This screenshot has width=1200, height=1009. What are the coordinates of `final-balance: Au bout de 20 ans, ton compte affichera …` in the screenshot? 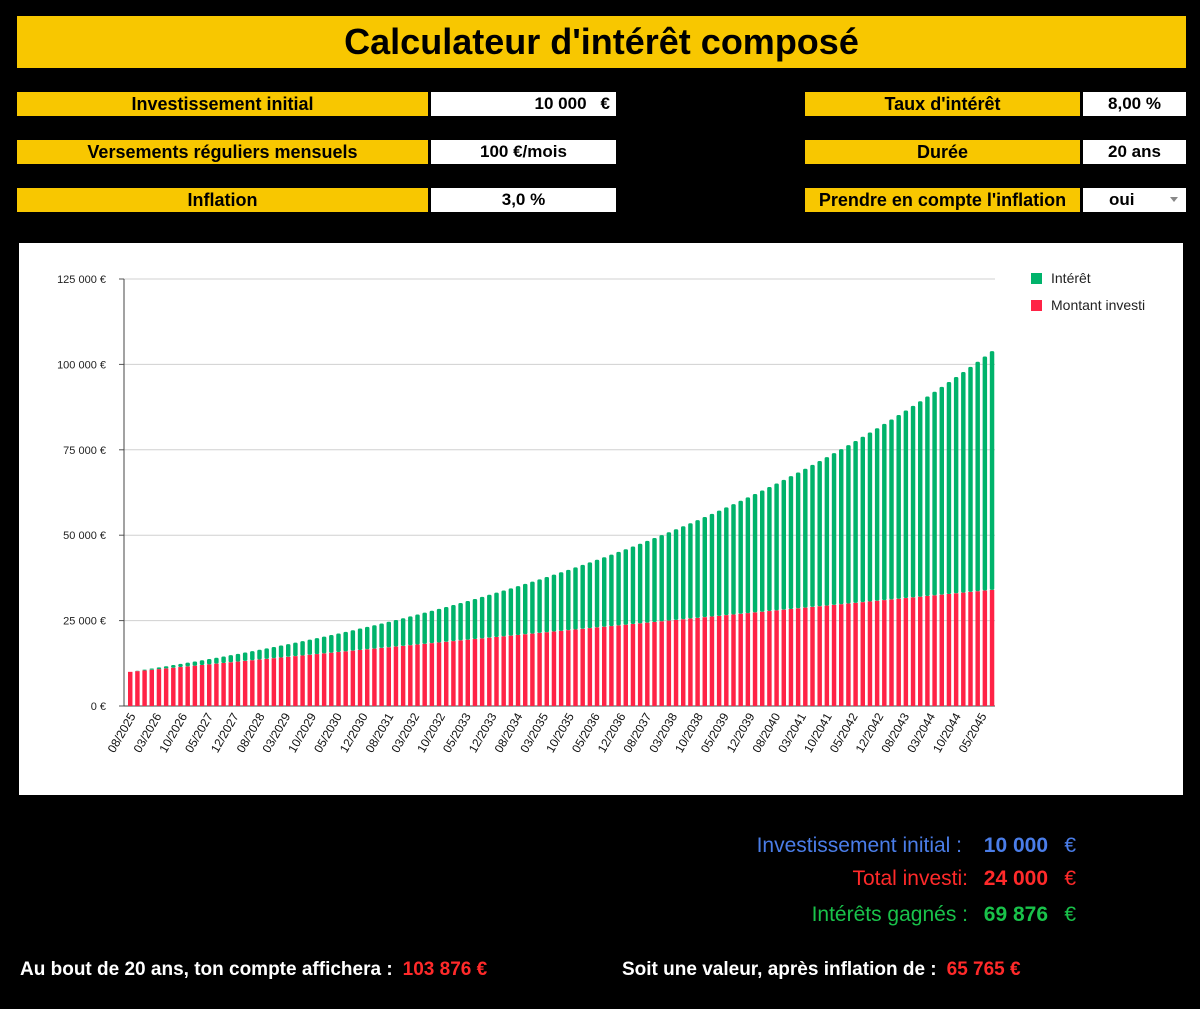 It's located at (253, 970).